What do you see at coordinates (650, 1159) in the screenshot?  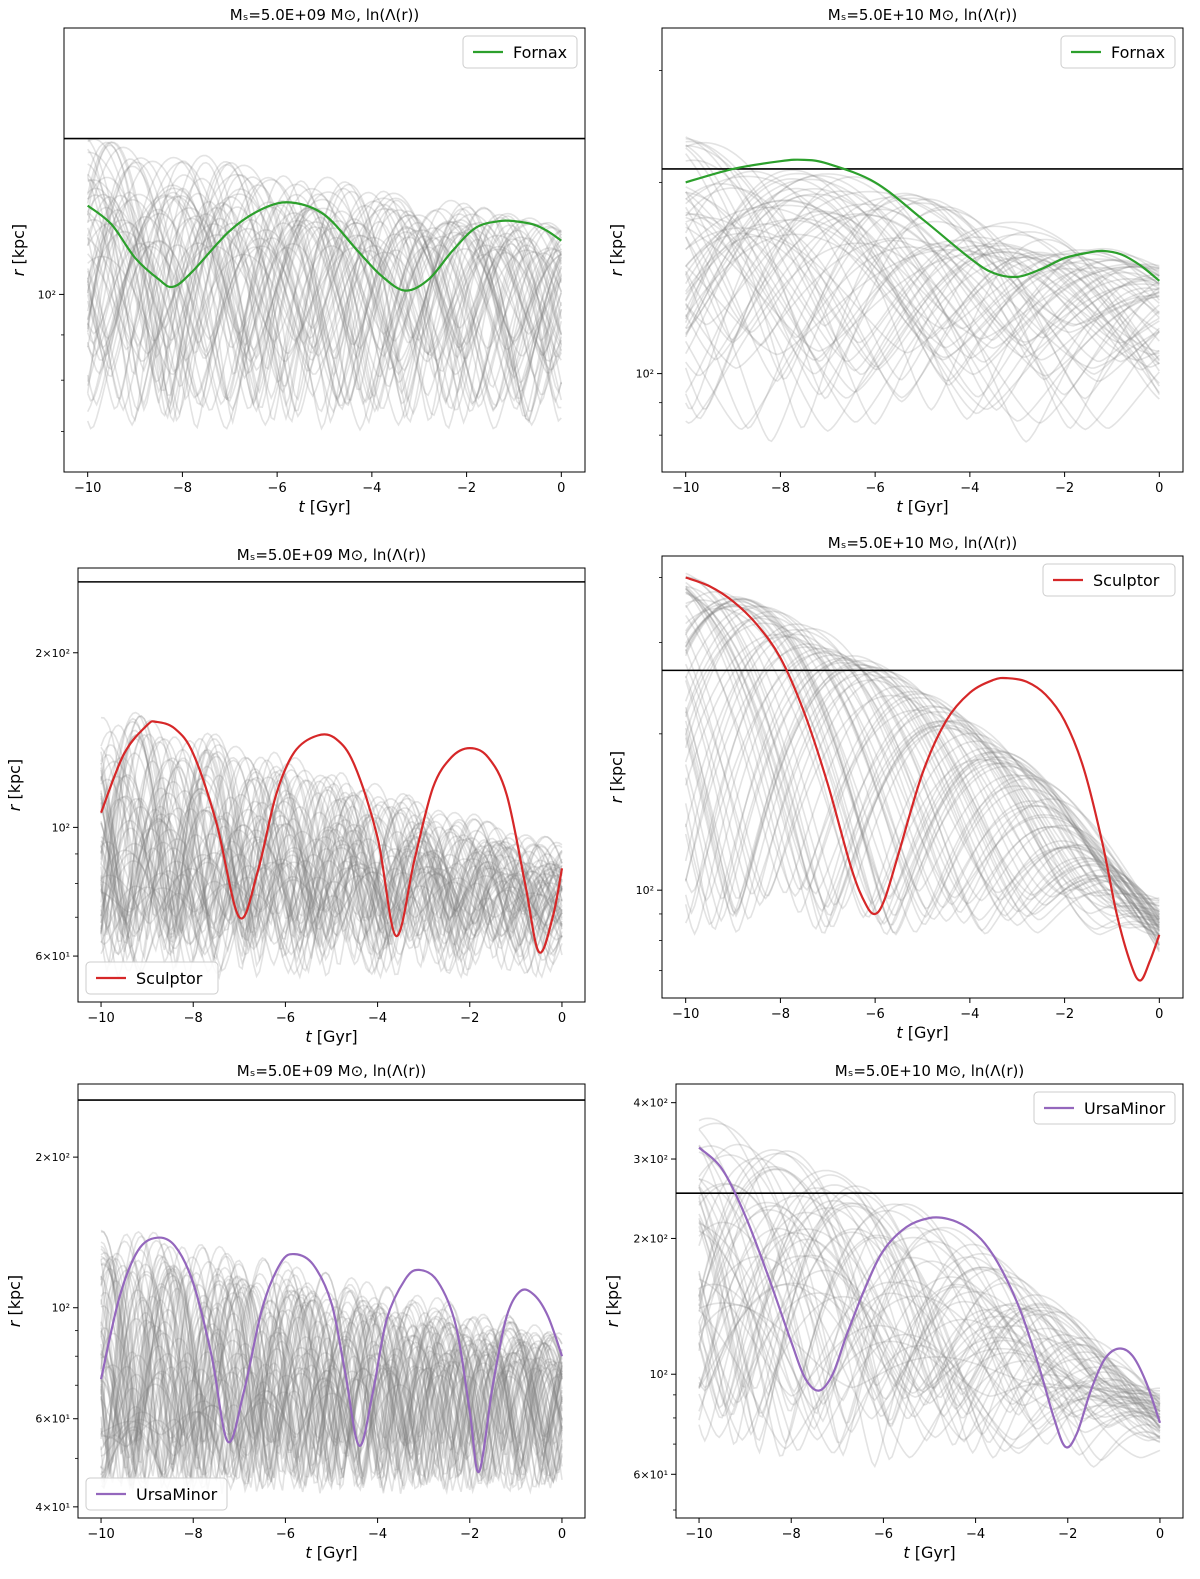 I see `y-tick-label: 3×10²` at bounding box center [650, 1159].